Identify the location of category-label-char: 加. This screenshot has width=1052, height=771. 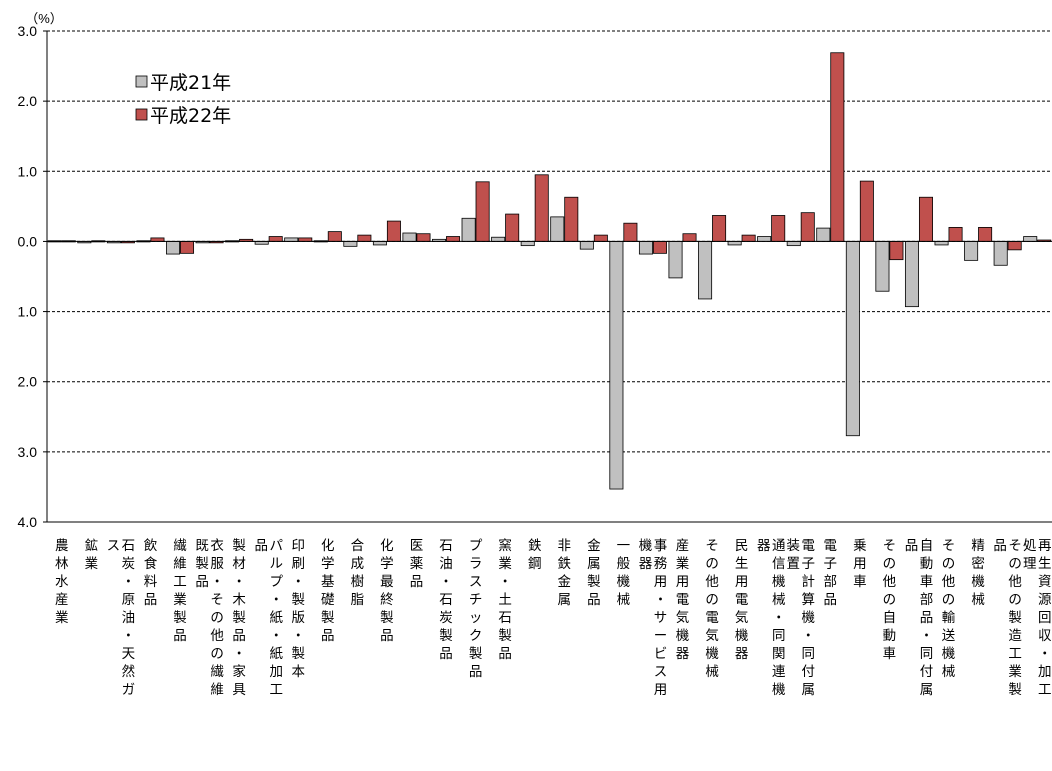
(1045, 672).